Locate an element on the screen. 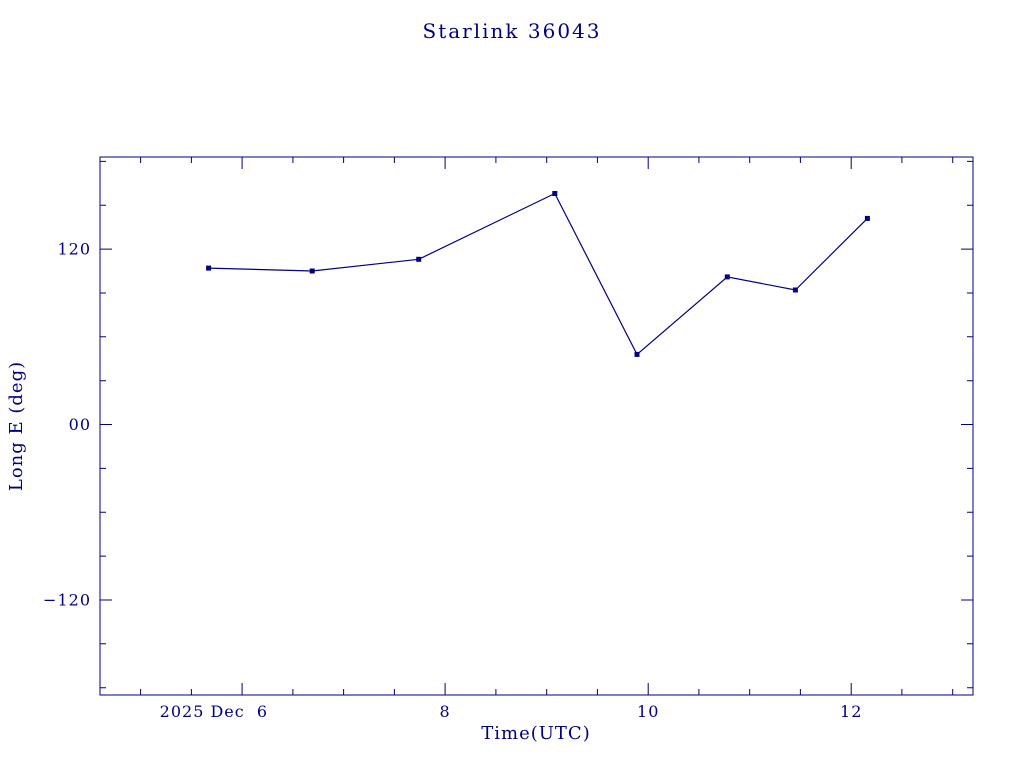 Image resolution: width=1024 pixels, height=768 pixels. y-tick-label: −120 is located at coordinates (67, 600).